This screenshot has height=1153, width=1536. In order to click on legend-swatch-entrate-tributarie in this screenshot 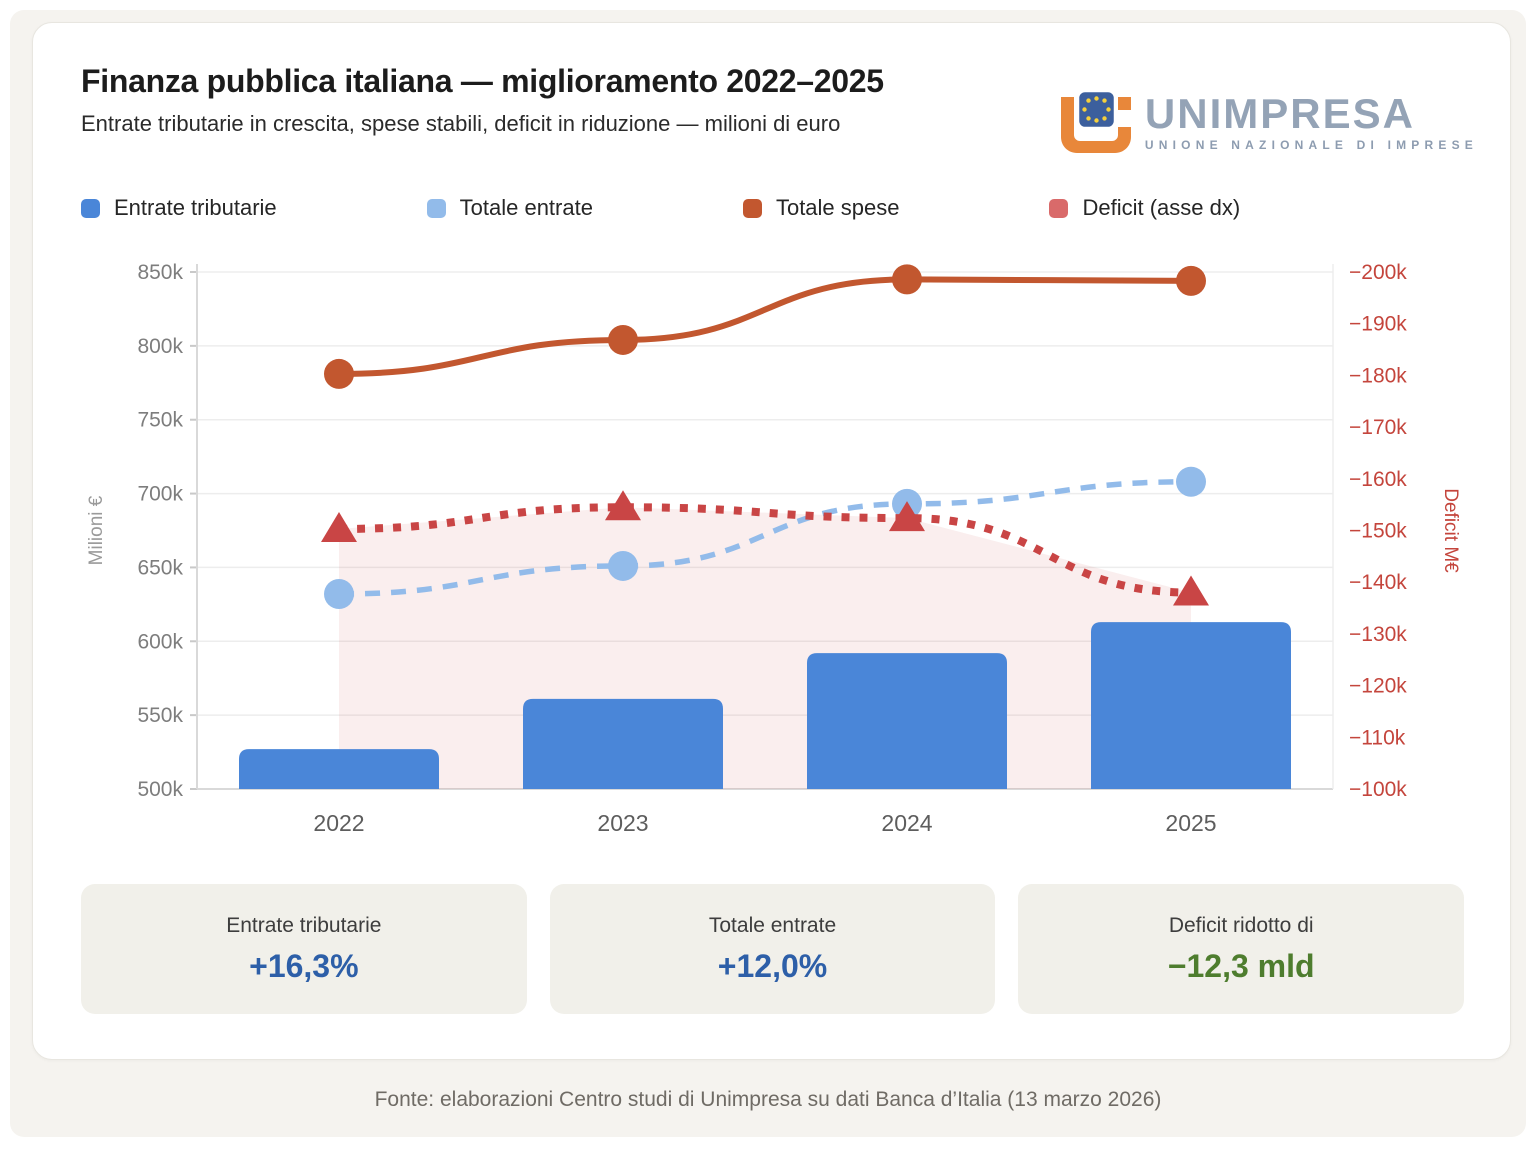, I will do `click(90, 208)`.